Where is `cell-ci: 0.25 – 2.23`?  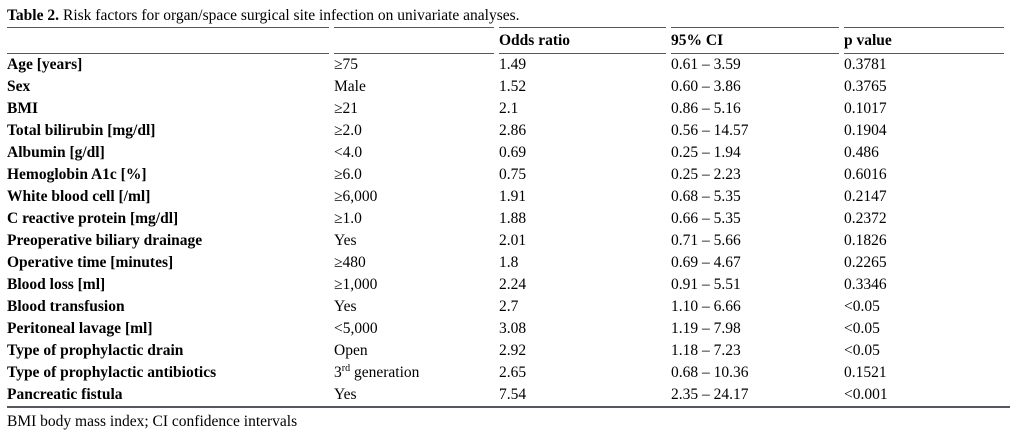
cell-ci: 0.25 – 2.23 is located at coordinates (706, 174).